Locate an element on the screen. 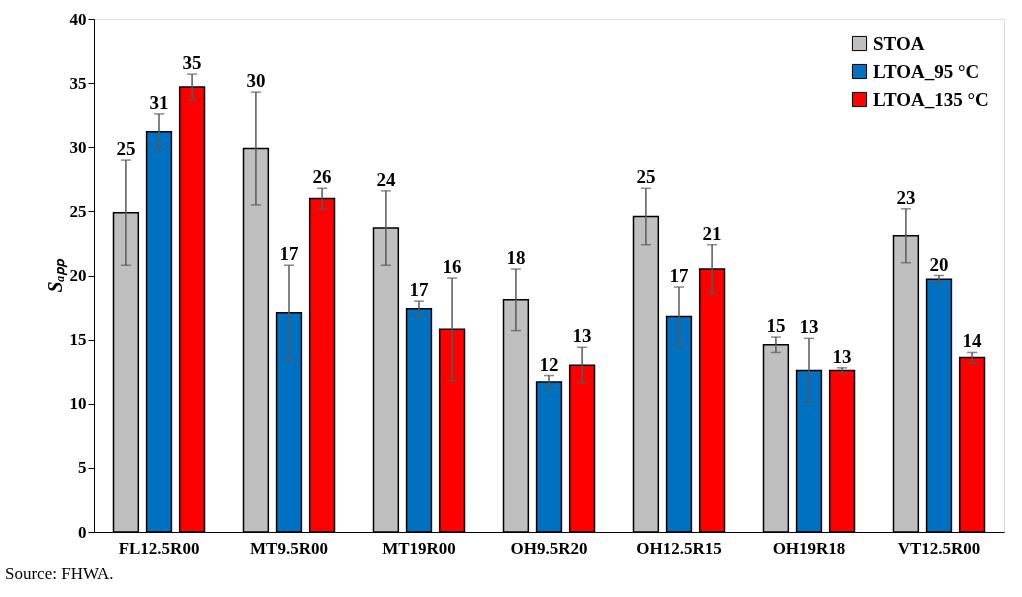 The width and height of the screenshot is (1022, 597). y-tick-label: 30 is located at coordinates (78, 147).